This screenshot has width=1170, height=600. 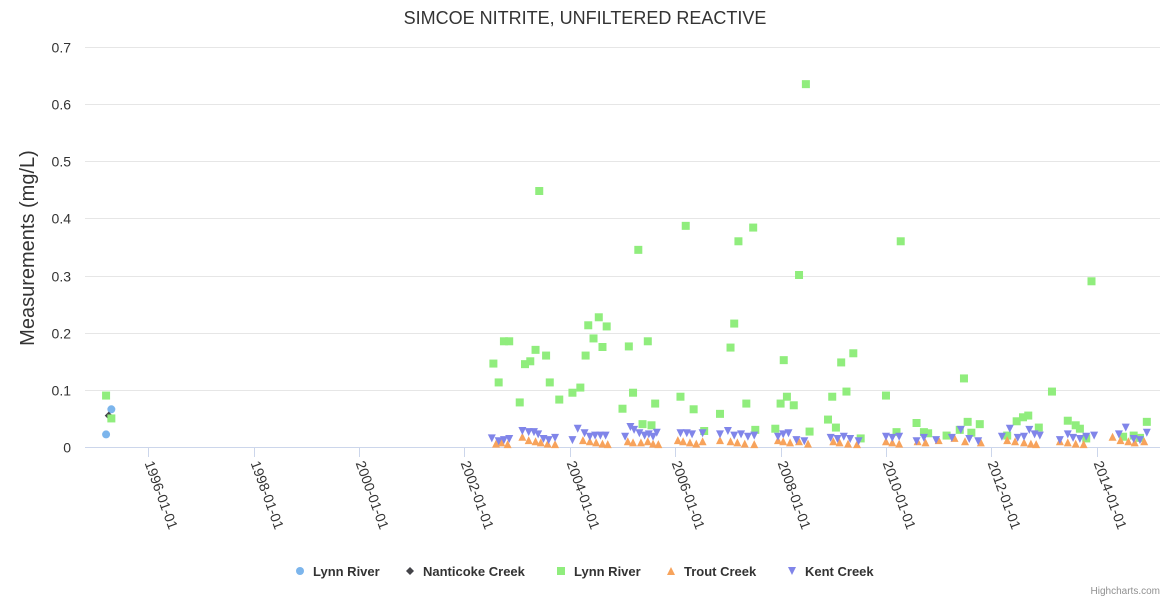 I want to click on legend-label: Lynn River, so click(x=346, y=571).